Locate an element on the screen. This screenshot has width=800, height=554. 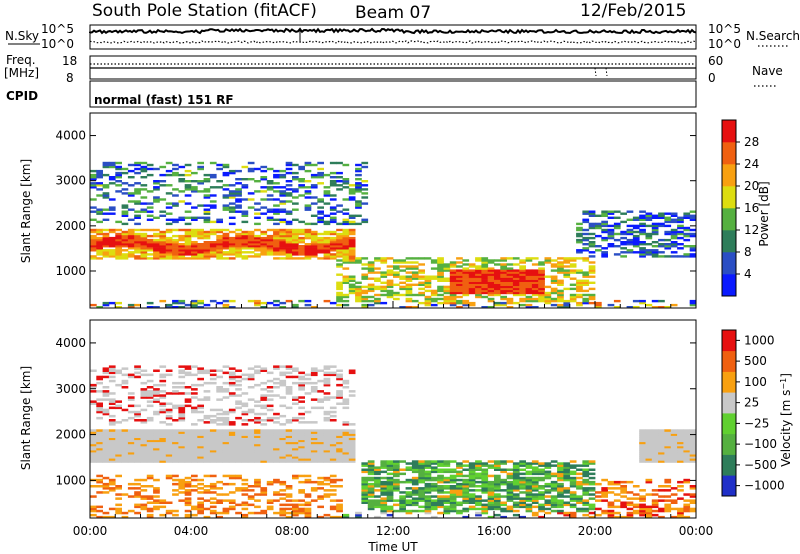
x-tick-label: 00:00 is located at coordinates (696, 531).